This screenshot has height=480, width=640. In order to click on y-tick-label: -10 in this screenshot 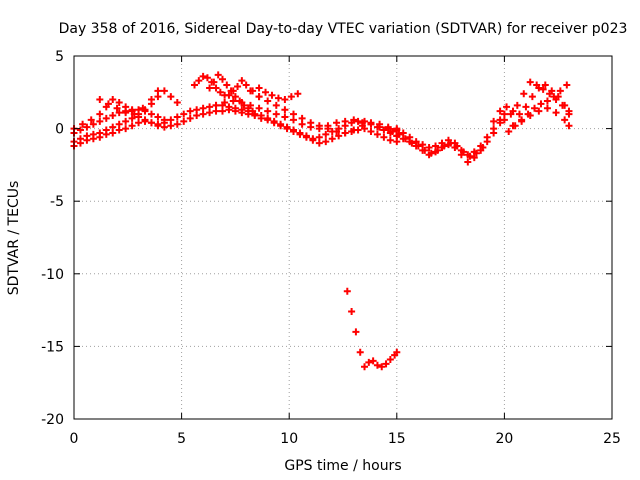, I will do `click(52, 275)`.